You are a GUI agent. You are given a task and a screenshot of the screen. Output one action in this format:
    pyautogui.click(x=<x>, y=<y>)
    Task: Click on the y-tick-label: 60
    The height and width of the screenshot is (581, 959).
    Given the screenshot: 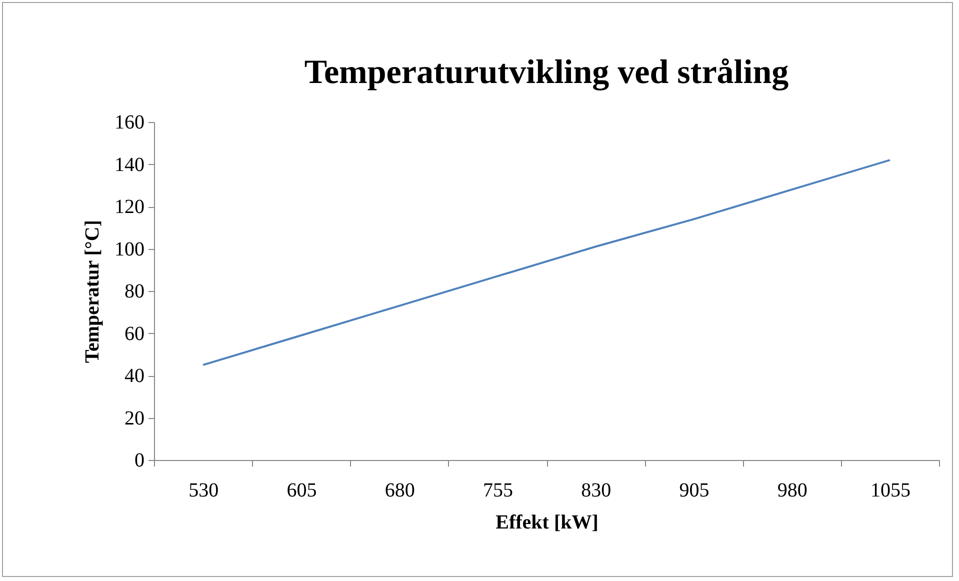 What is the action you would take?
    pyautogui.click(x=134, y=333)
    